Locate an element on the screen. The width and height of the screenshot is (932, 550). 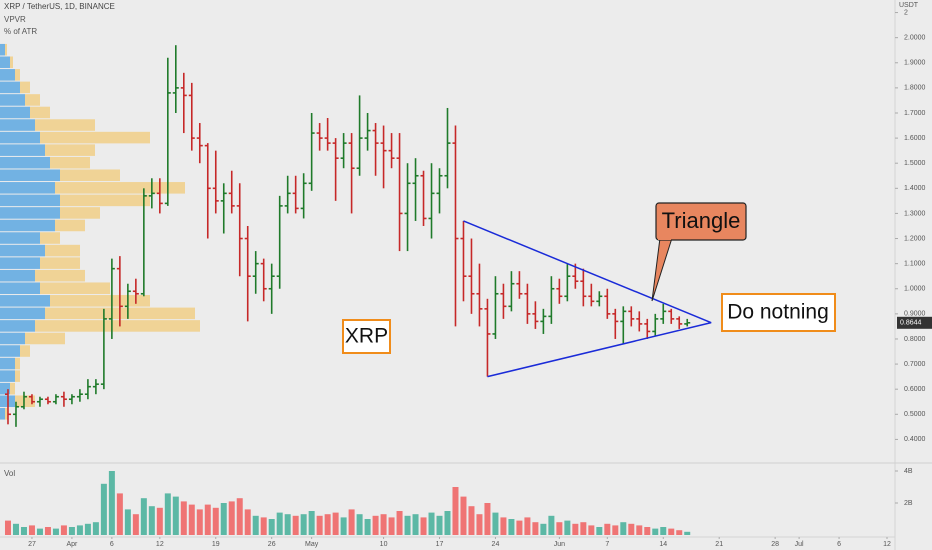
y2-tick-label: 2B is located at coordinates (908, 503).